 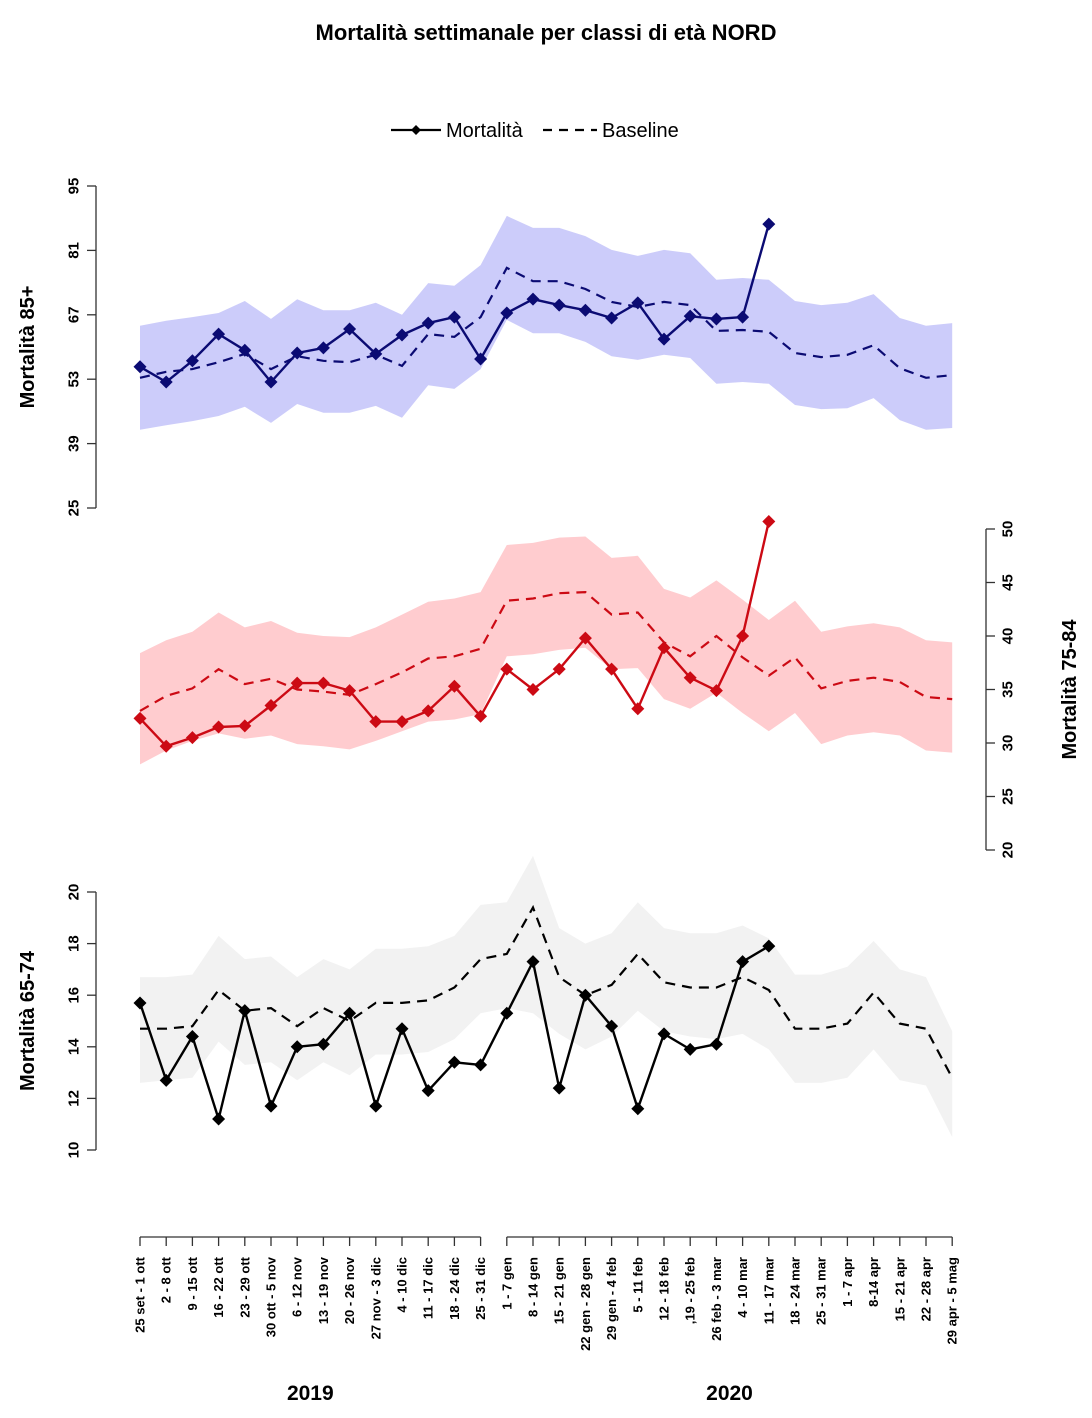 What do you see at coordinates (74, 995) in the screenshot?
I see `y-tick-label: 16` at bounding box center [74, 995].